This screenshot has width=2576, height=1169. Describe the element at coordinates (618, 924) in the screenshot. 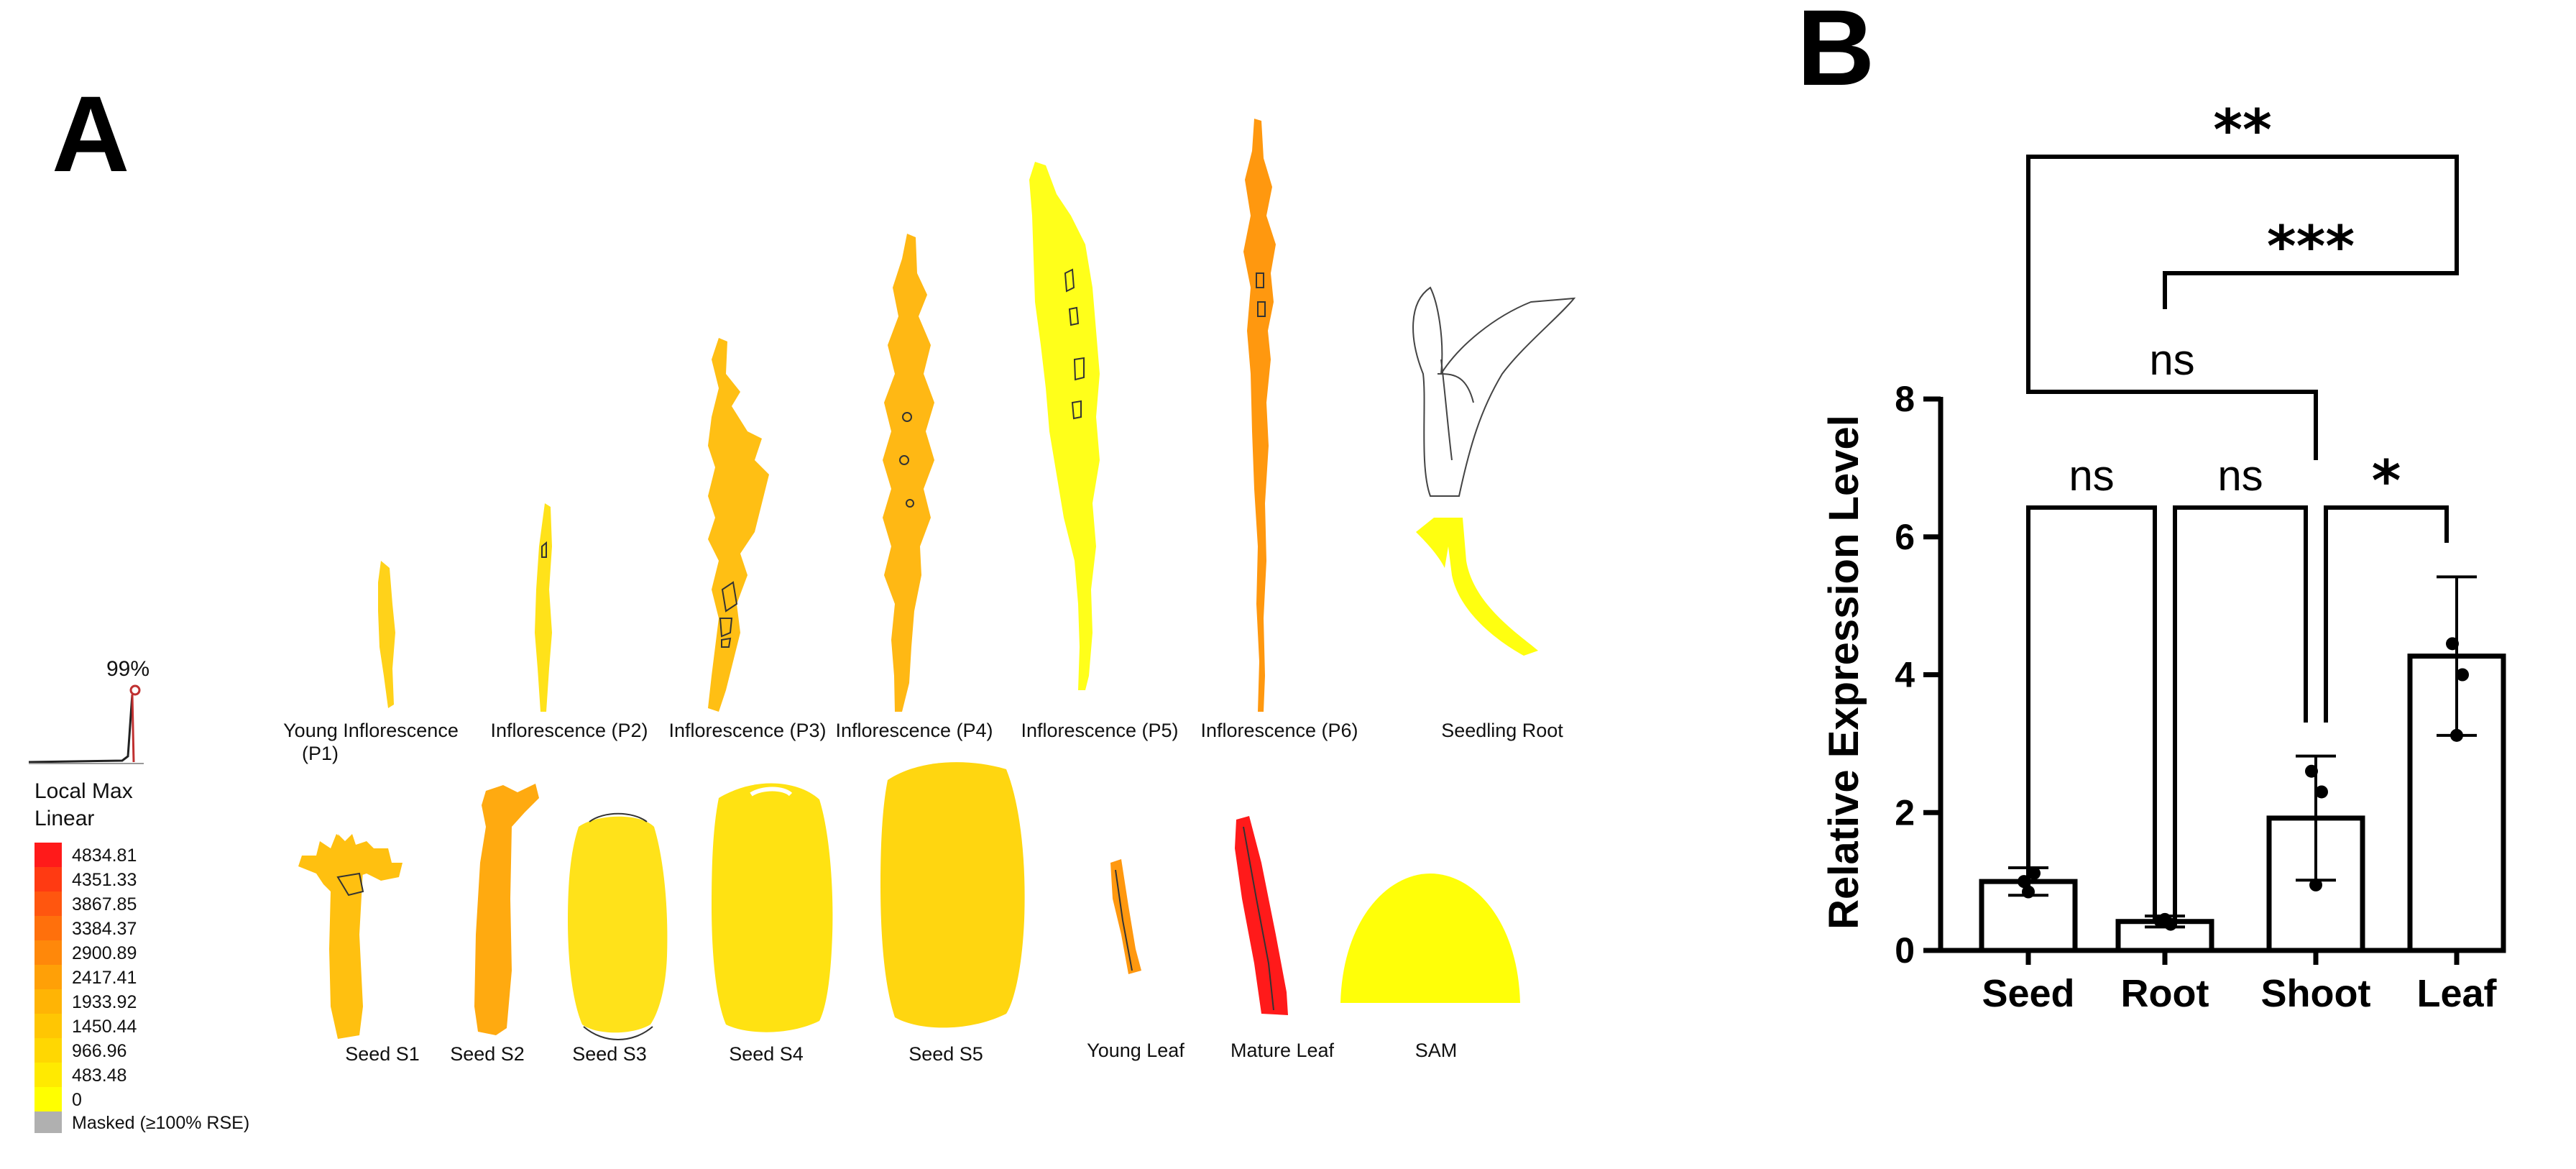

I see `seed-s3-shape` at that location.